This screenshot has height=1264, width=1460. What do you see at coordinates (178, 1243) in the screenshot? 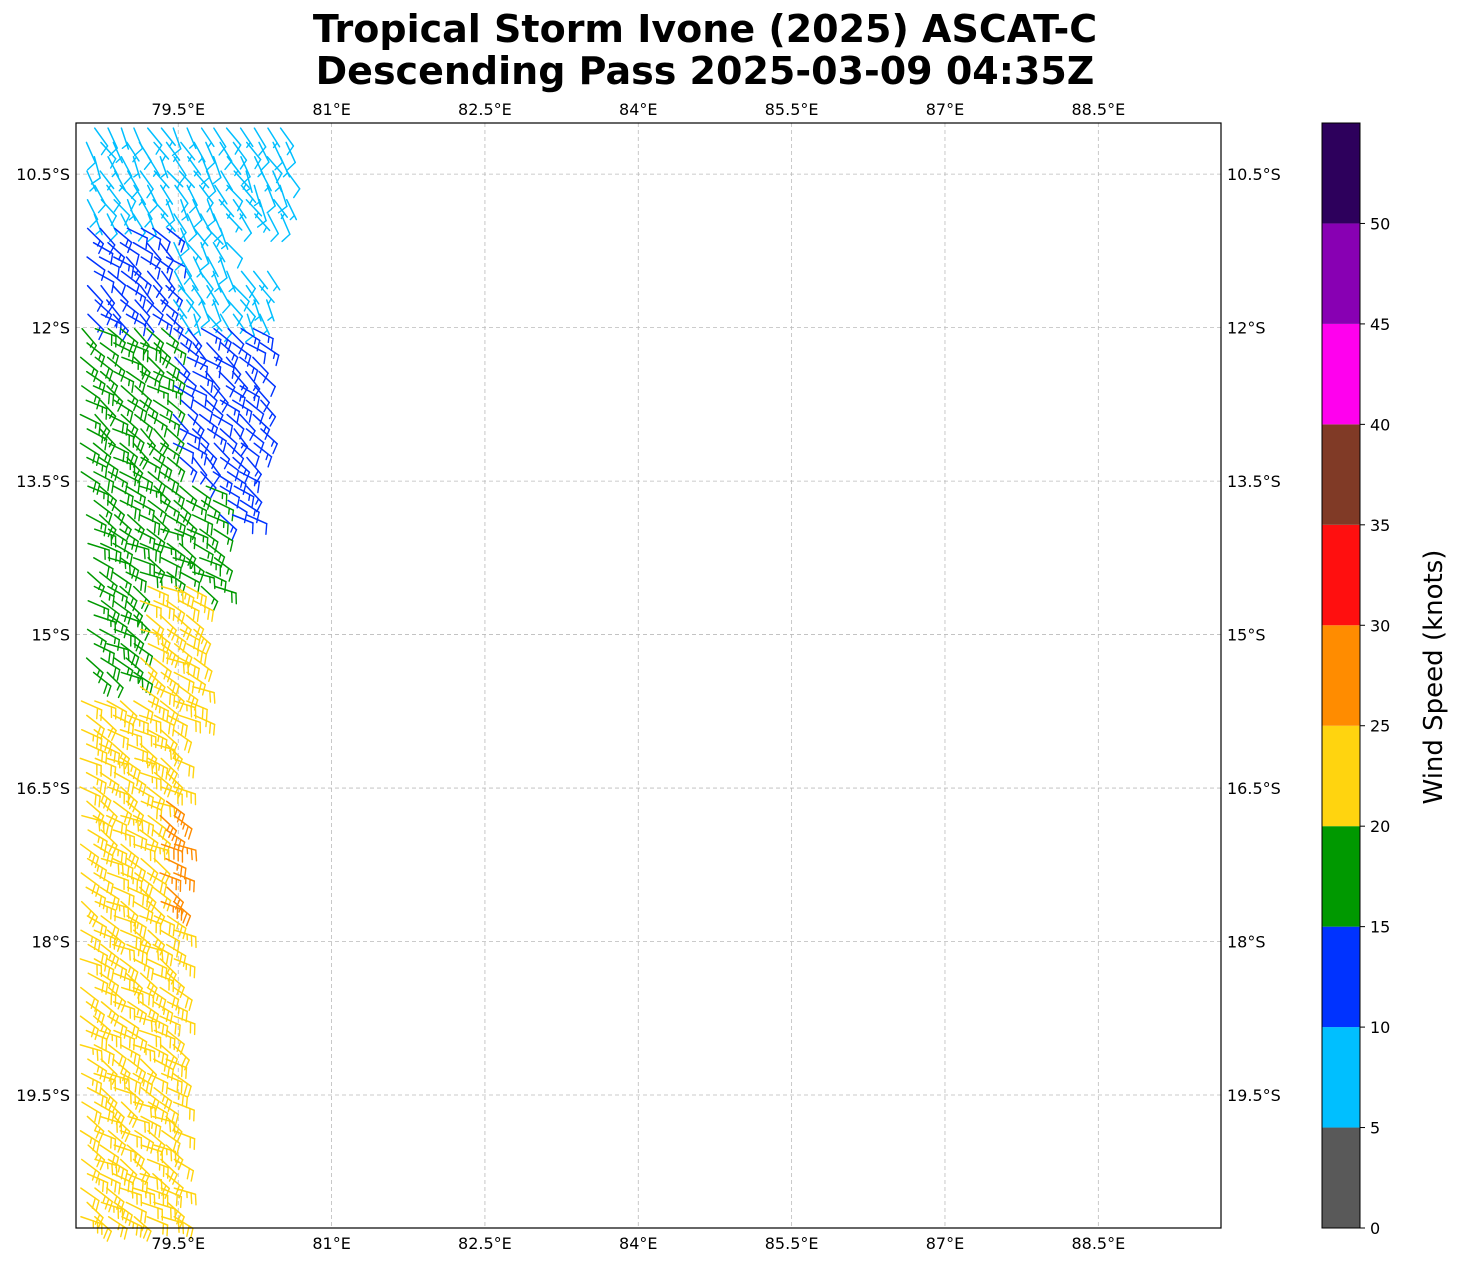
I see `lon-tick-label-bottom: 79.5°E` at bounding box center [178, 1243].